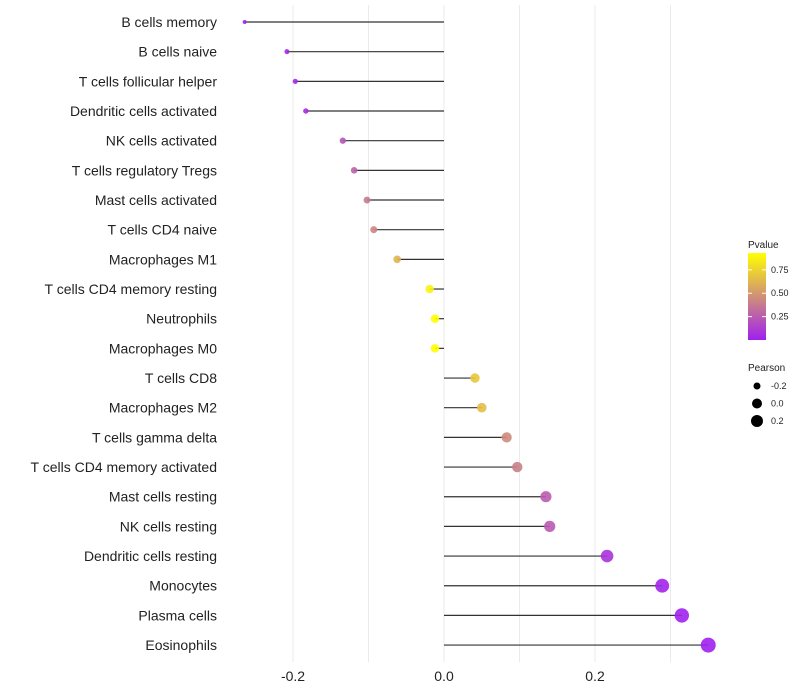 Image resolution: width=800 pixels, height=700 pixels. I want to click on category-label: Eosinophils, so click(181, 645).